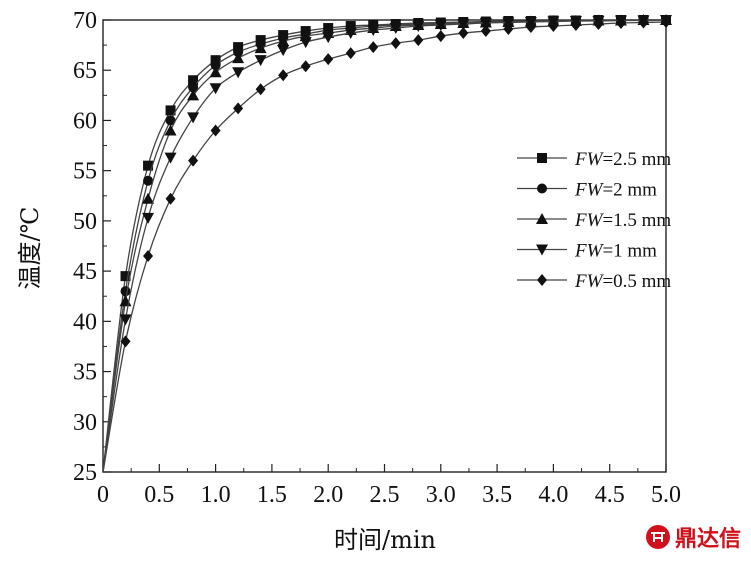 The height and width of the screenshot is (561, 751). I want to click on y-tick-label: 30, so click(85, 423).